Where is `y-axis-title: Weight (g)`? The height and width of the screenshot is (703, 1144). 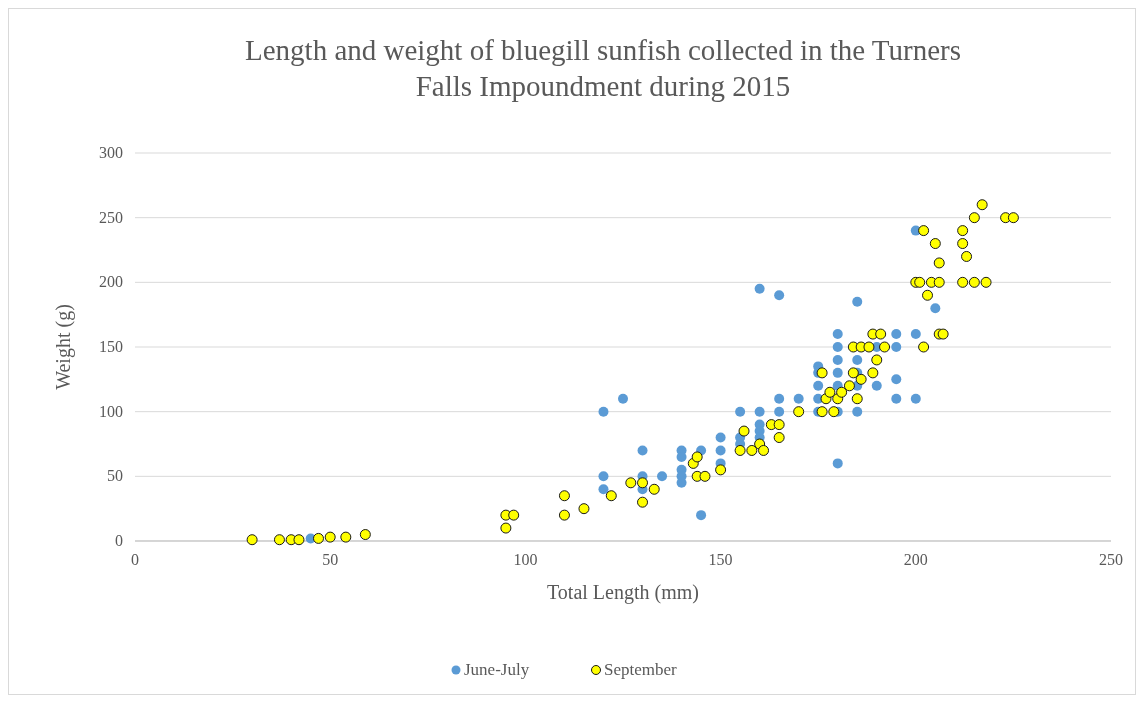
y-axis-title: Weight (g) is located at coordinates (63, 347).